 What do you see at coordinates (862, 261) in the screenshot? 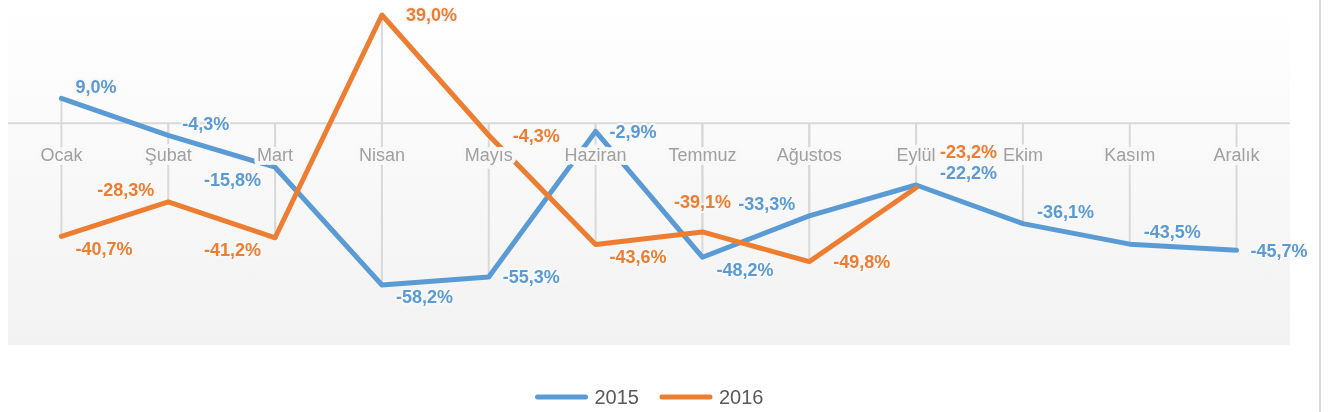
I see `data-label: -49,8%` at bounding box center [862, 261].